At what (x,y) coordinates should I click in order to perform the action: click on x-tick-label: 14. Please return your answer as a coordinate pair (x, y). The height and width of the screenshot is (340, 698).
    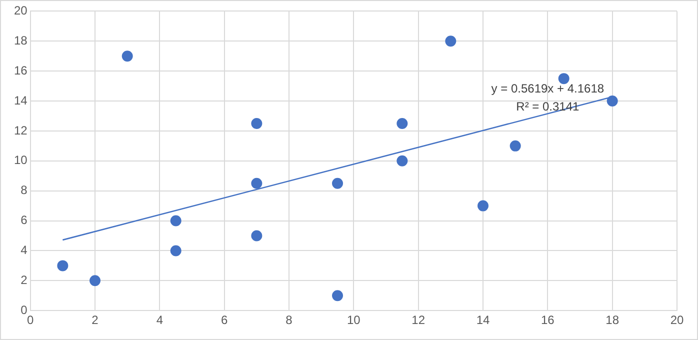
    Looking at the image, I should click on (483, 320).